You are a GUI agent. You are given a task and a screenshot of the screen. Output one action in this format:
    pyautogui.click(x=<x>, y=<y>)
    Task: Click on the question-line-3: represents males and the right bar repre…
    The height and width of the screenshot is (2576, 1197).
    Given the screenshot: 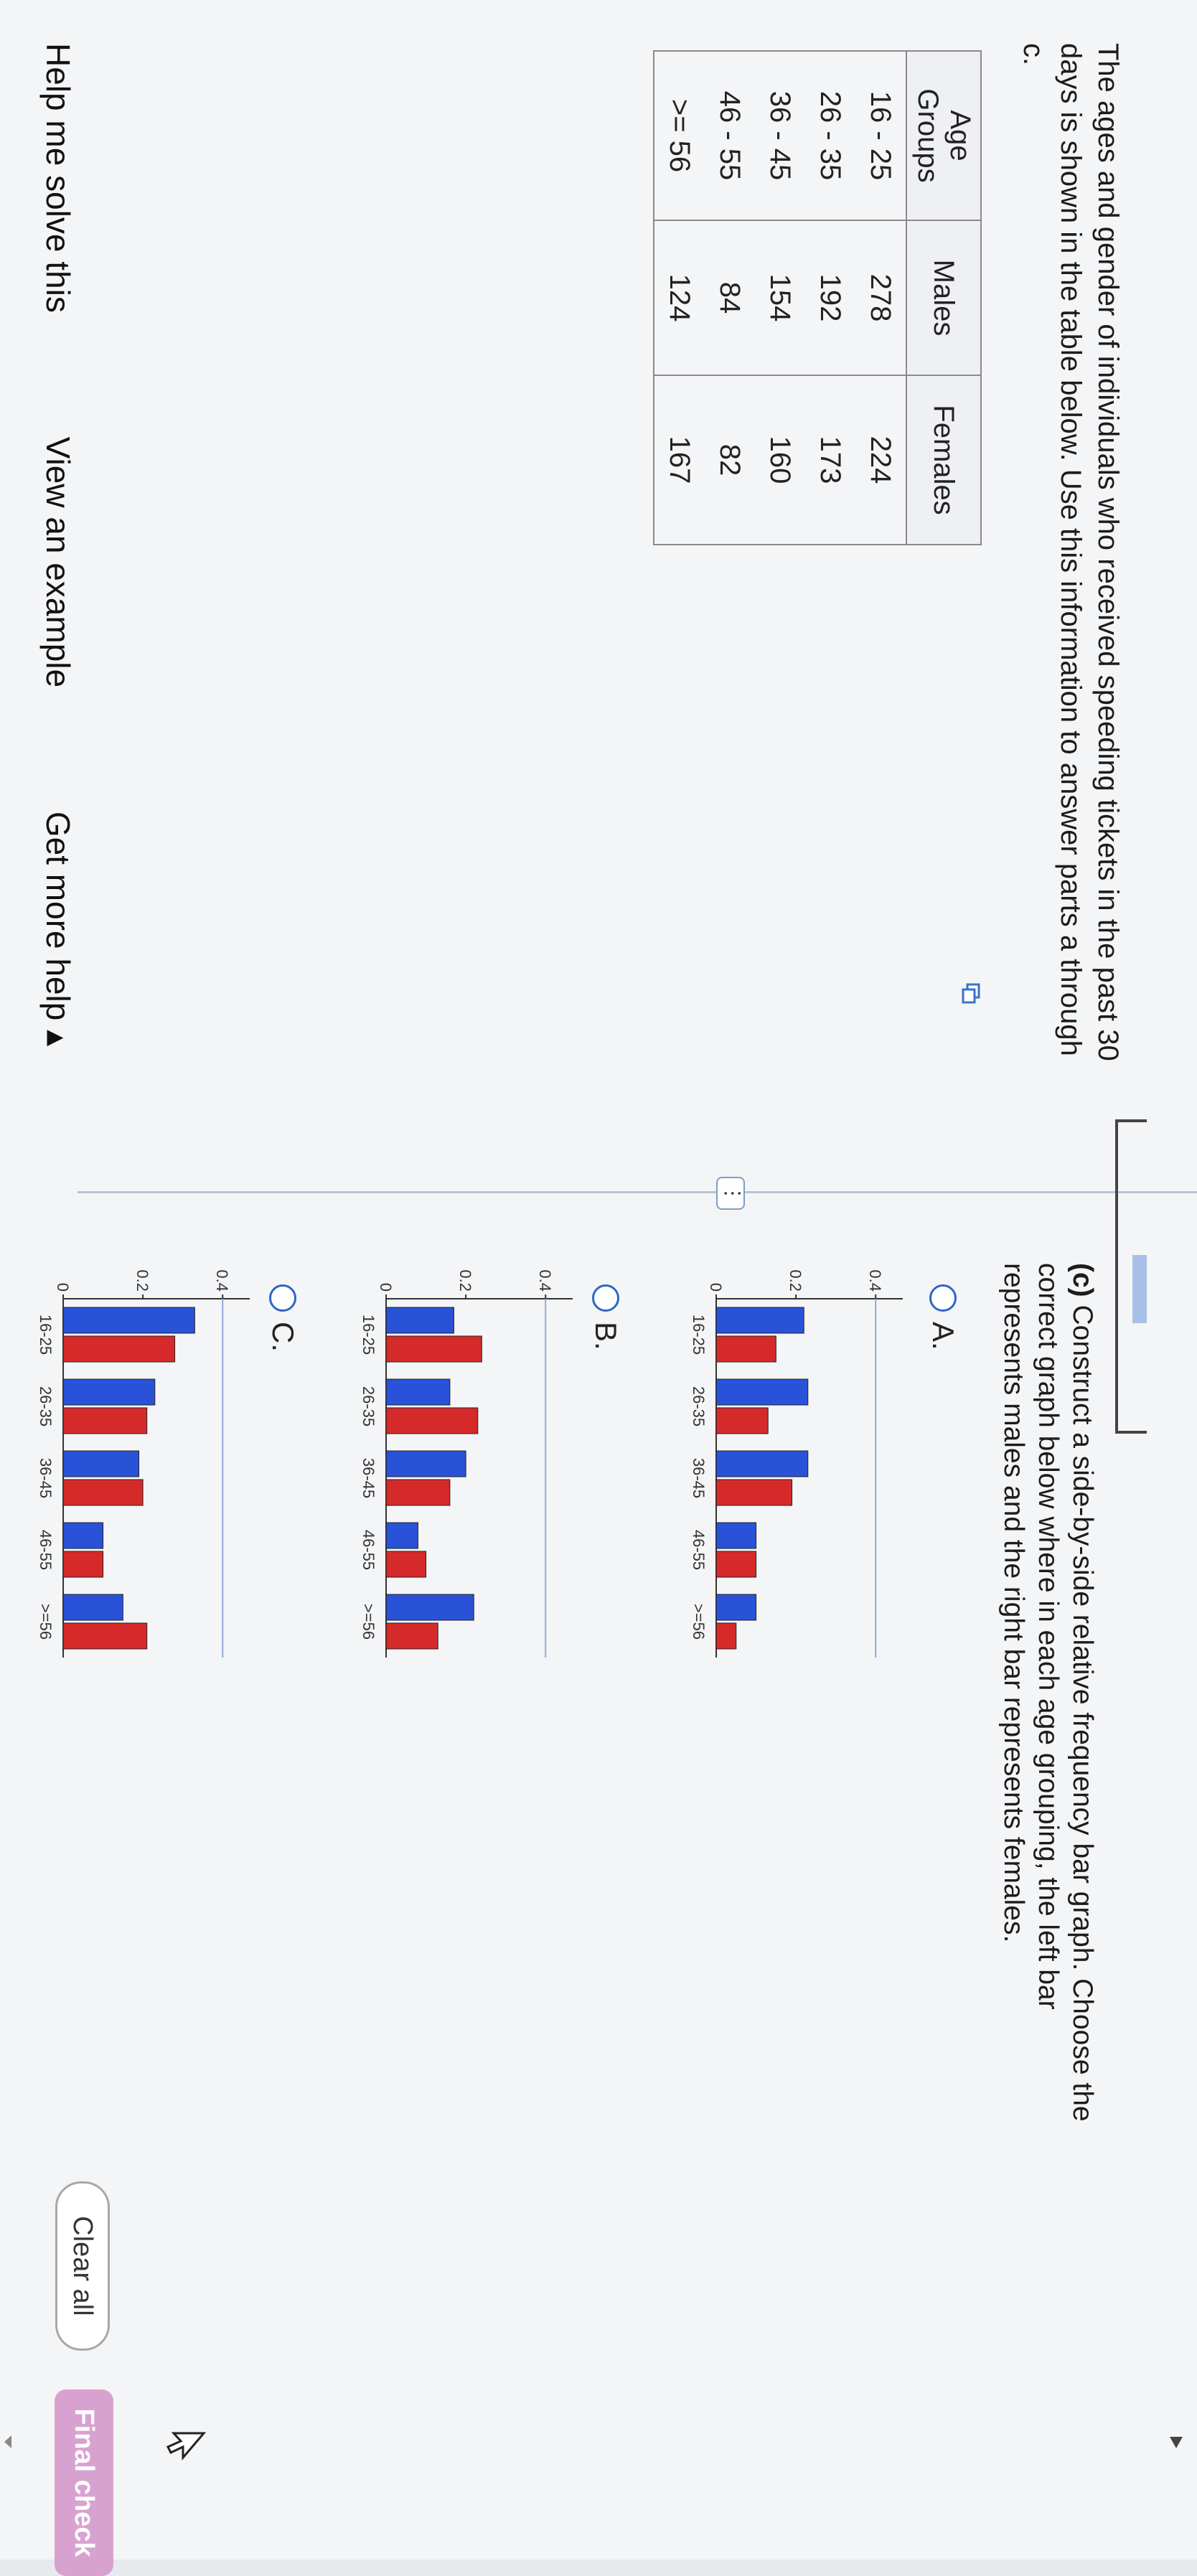 What is the action you would take?
    pyautogui.click(x=1013, y=1603)
    